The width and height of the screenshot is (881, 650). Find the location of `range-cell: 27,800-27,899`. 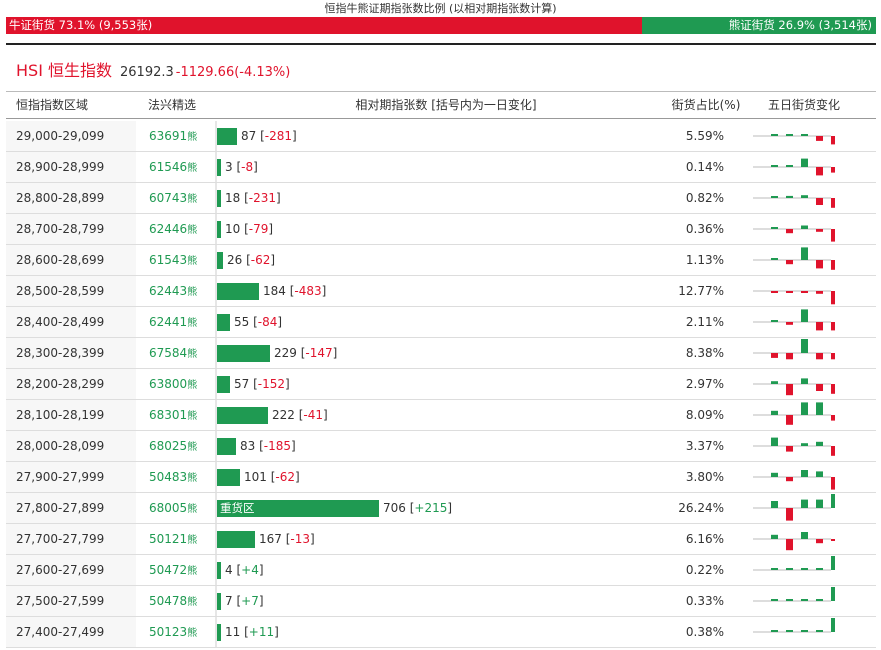

range-cell: 27,800-27,899 is located at coordinates (71, 508).